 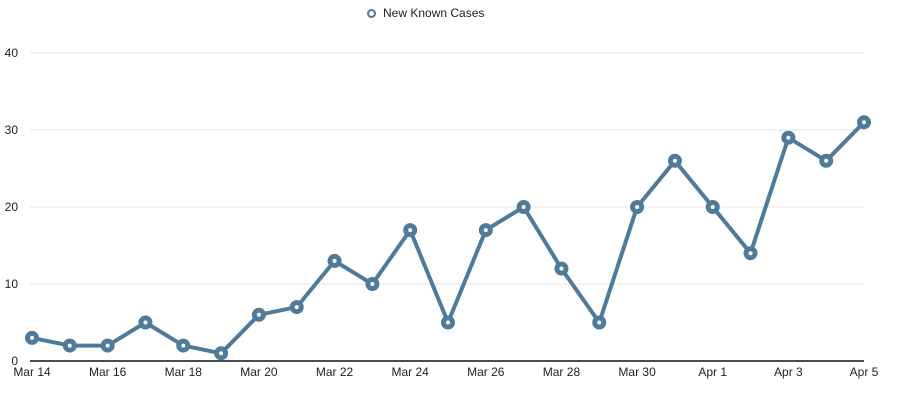 I want to click on x-axis-tick-label: Mar 28, so click(x=562, y=372).